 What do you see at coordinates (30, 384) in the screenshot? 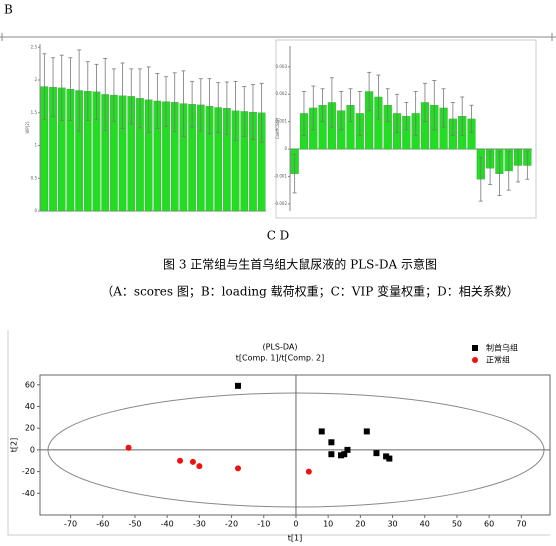
I see `y-tick-label: 60` at bounding box center [30, 384].